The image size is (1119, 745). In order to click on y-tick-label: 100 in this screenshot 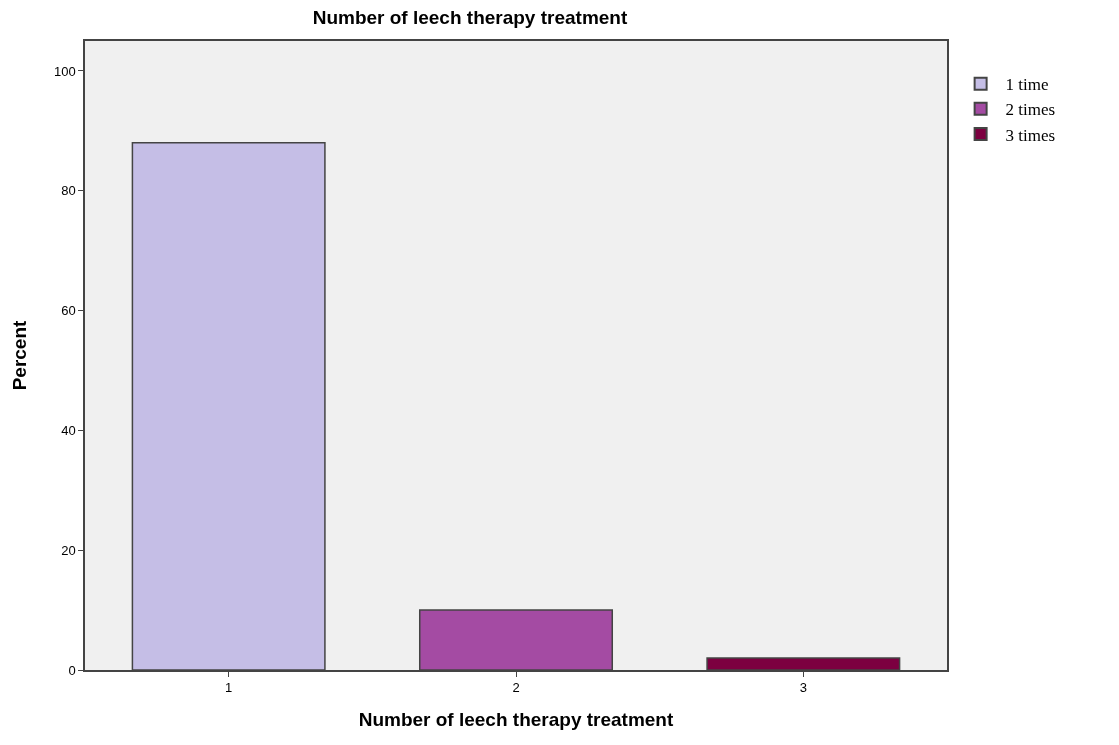, I will do `click(64, 71)`.